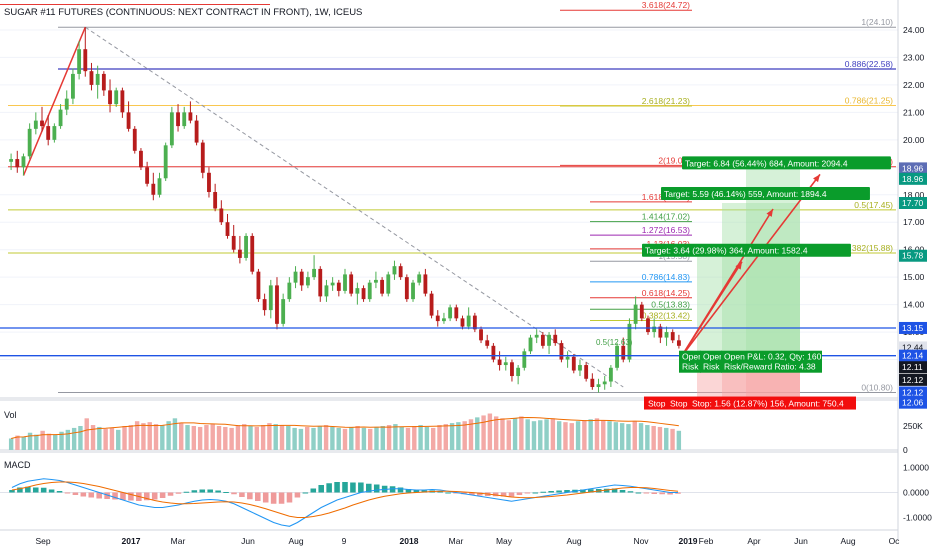 This screenshot has height=555, width=932. What do you see at coordinates (54, 101) in the screenshot?
I see `zigzag-line` at bounding box center [54, 101].